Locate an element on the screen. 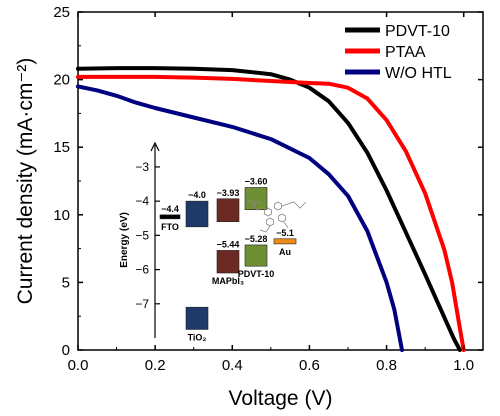  x-tick-label: 0.0 is located at coordinates (78, 365).